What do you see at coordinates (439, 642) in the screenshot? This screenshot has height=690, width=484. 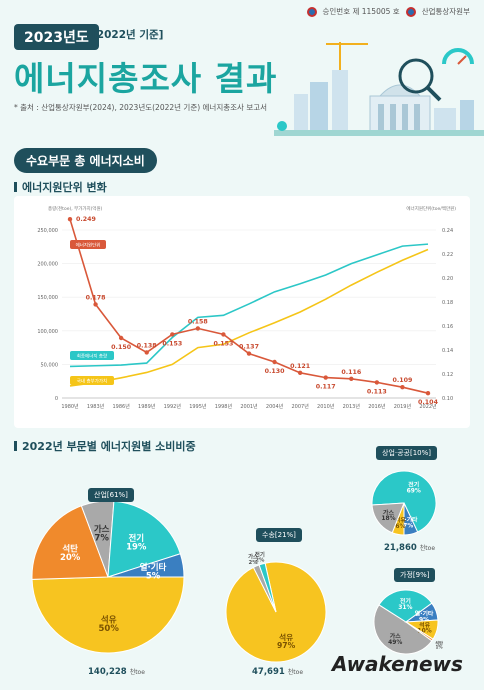 I see `slice-label: 석탄` at bounding box center [439, 642].